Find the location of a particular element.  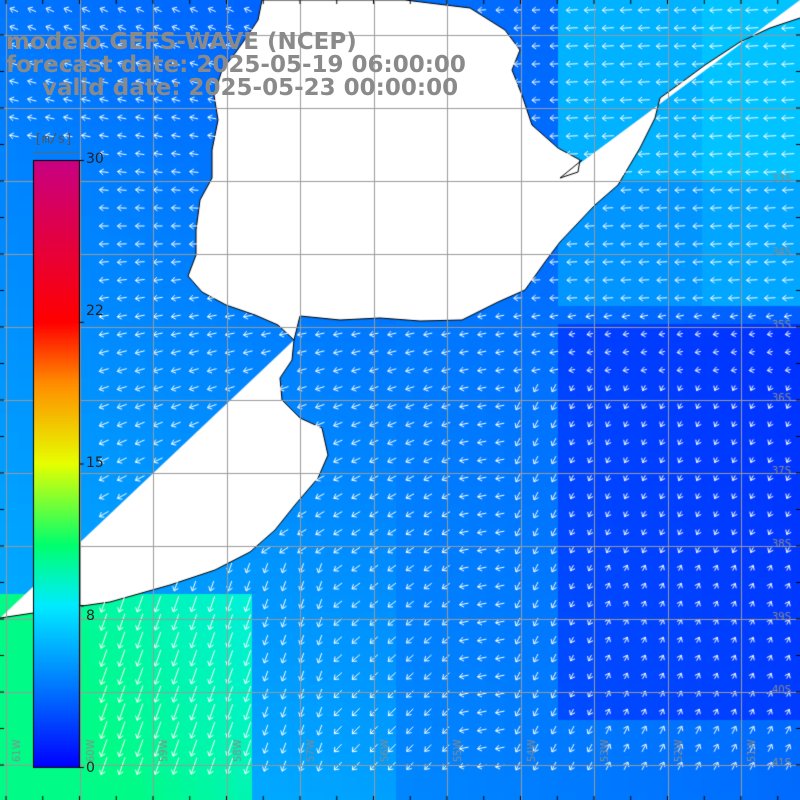

colorbar-tick-30: 30 is located at coordinates (95, 159).